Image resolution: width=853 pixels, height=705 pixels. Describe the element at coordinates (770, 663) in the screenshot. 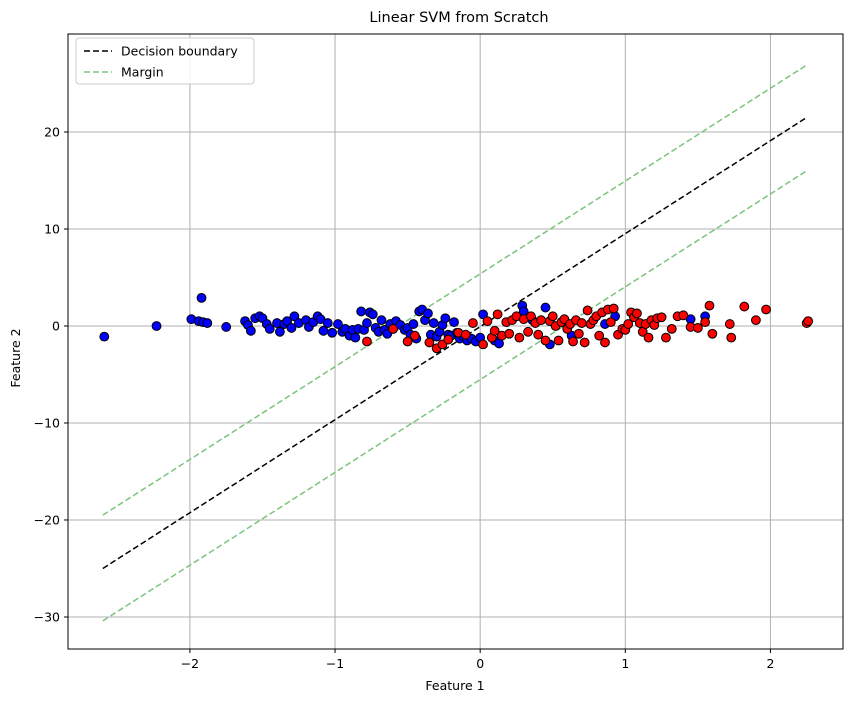

I see `x-tick-label: 2` at that location.